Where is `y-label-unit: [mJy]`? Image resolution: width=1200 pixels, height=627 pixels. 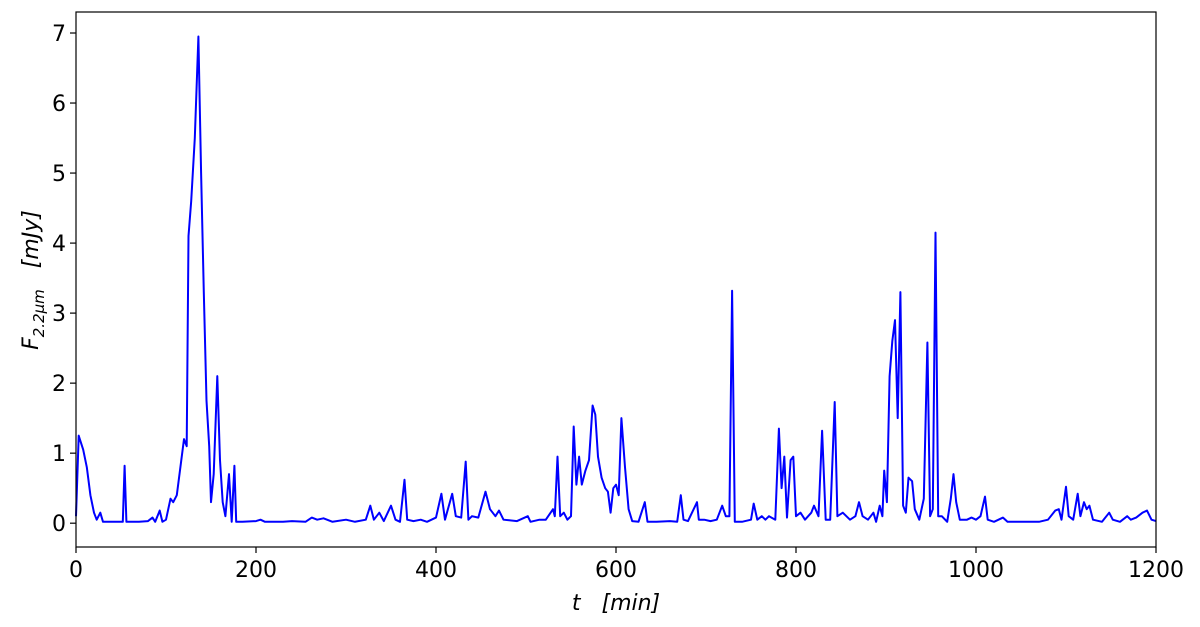
y-label-unit: [mJy] is located at coordinates (31, 239).